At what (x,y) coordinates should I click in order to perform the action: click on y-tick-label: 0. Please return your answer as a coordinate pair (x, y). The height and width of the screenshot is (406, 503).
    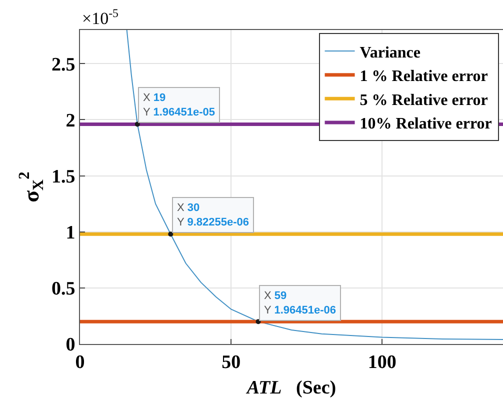
    Looking at the image, I should click on (71, 345).